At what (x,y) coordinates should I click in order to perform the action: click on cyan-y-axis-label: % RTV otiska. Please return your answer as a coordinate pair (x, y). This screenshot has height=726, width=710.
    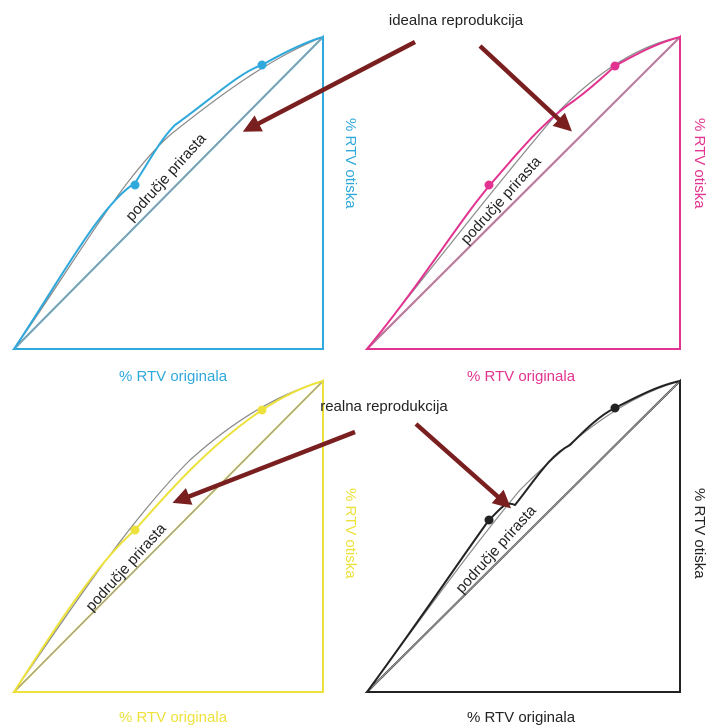
    Looking at the image, I should click on (350, 163).